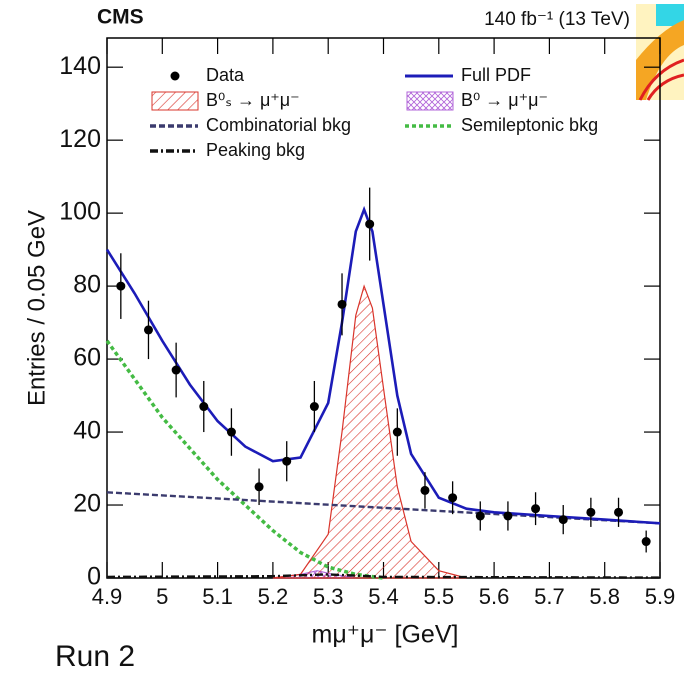 The image size is (684, 673). What do you see at coordinates (253, 100) in the screenshot?
I see `legend-label: B⁰ₛ → μ⁺μ⁻` at bounding box center [253, 100].